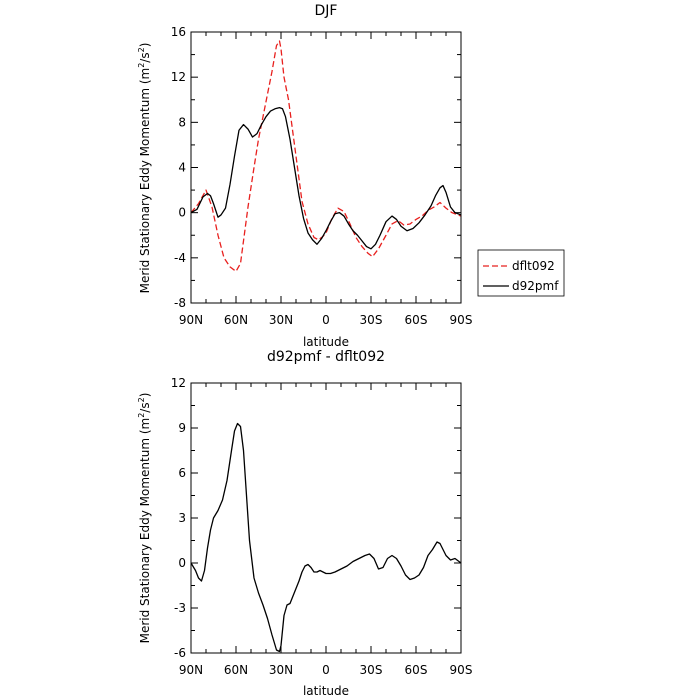  Describe the element at coordinates (180, 303) in the screenshot. I see `y-tick-label: -8` at that location.